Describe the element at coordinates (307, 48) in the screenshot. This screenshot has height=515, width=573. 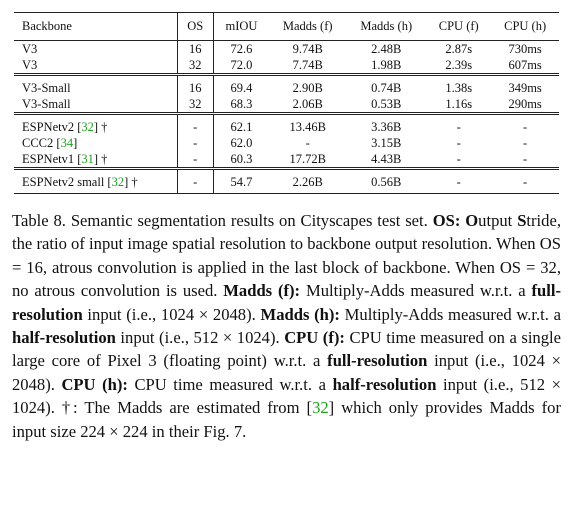
I see `cell: 9.74B` at that location.